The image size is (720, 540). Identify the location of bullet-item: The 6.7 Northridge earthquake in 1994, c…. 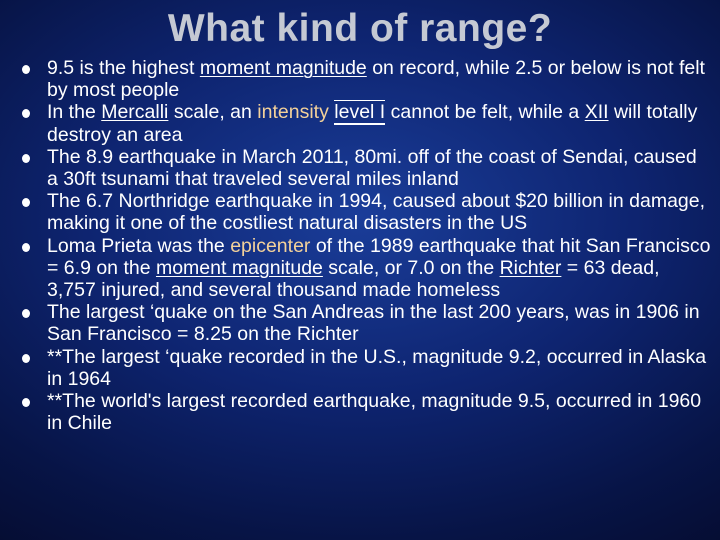
(367, 212).